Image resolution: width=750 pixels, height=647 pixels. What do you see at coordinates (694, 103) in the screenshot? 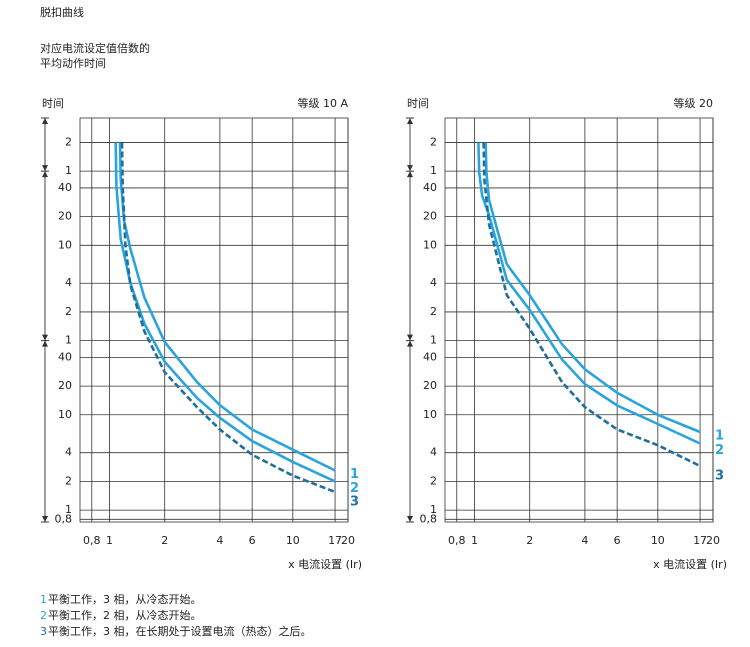
I see `class-label: 等级 20` at bounding box center [694, 103].